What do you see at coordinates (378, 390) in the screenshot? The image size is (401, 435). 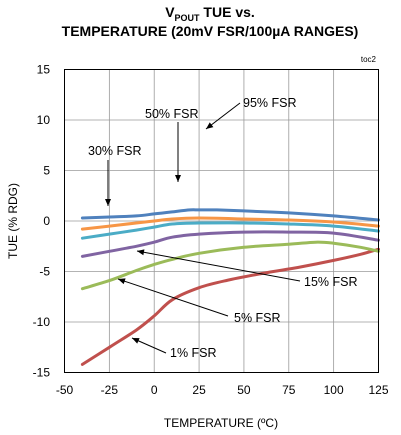 I see `x-tick-label: 125` at bounding box center [378, 390].